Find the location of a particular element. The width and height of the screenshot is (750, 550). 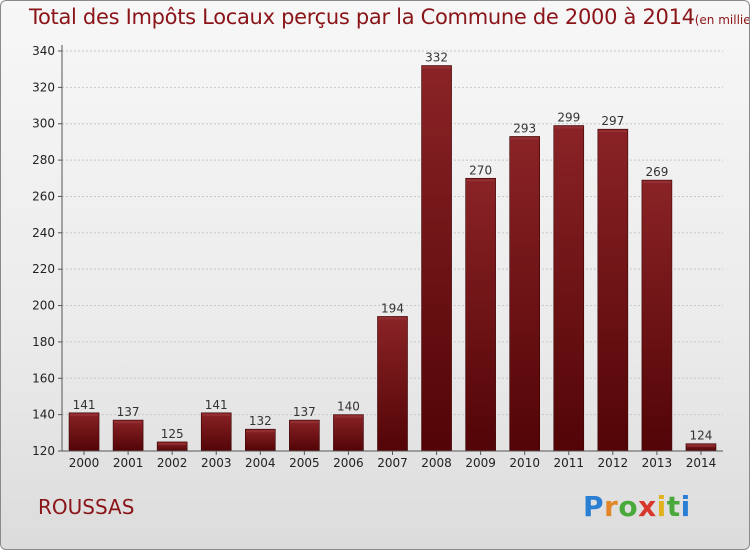

y-tick-label: 320 is located at coordinates (43, 87).